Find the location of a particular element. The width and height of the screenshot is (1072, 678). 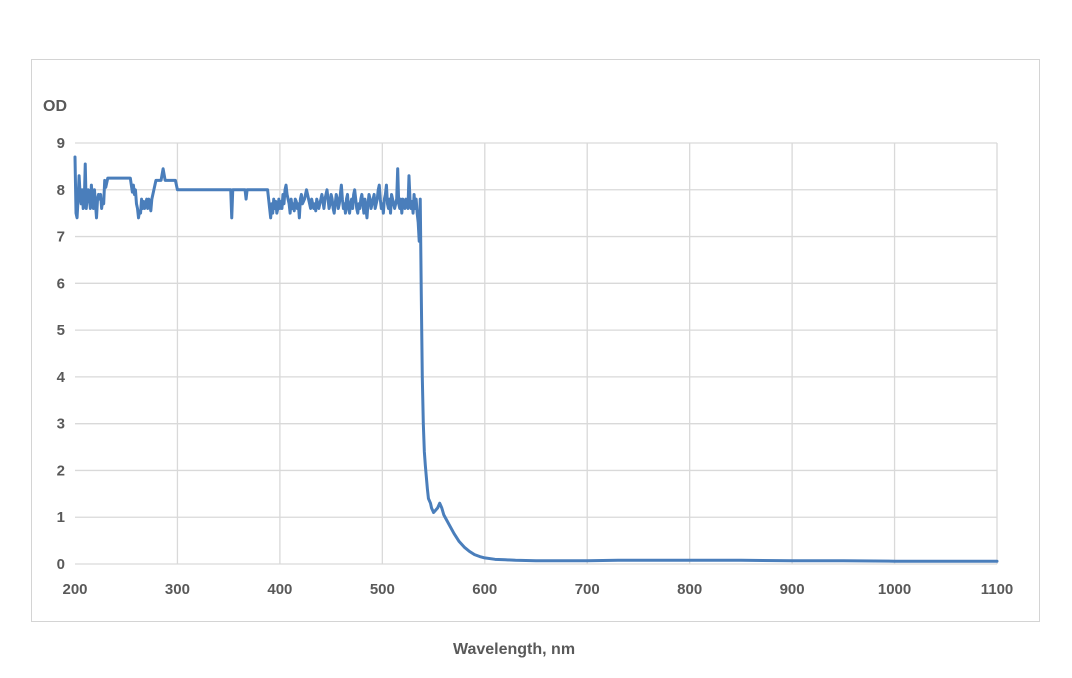

y-tick-label: 5 is located at coordinates (61, 330).